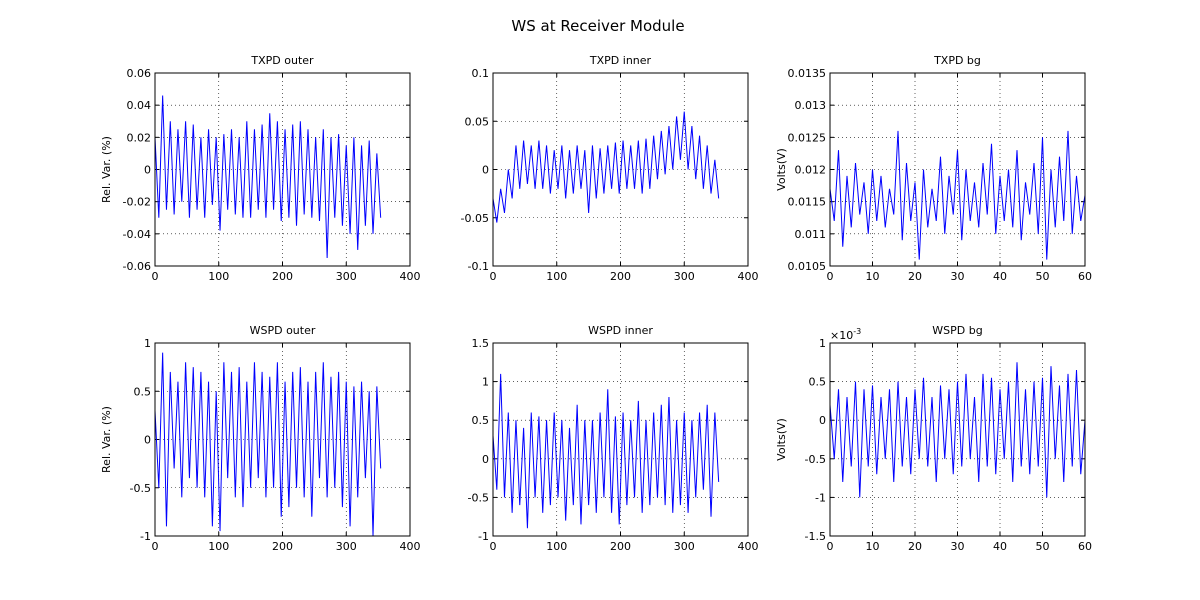 Image resolution: width=1200 pixels, height=600 pixels. What do you see at coordinates (139, 73) in the screenshot?
I see `y-tick-label: 0.06` at bounding box center [139, 73].